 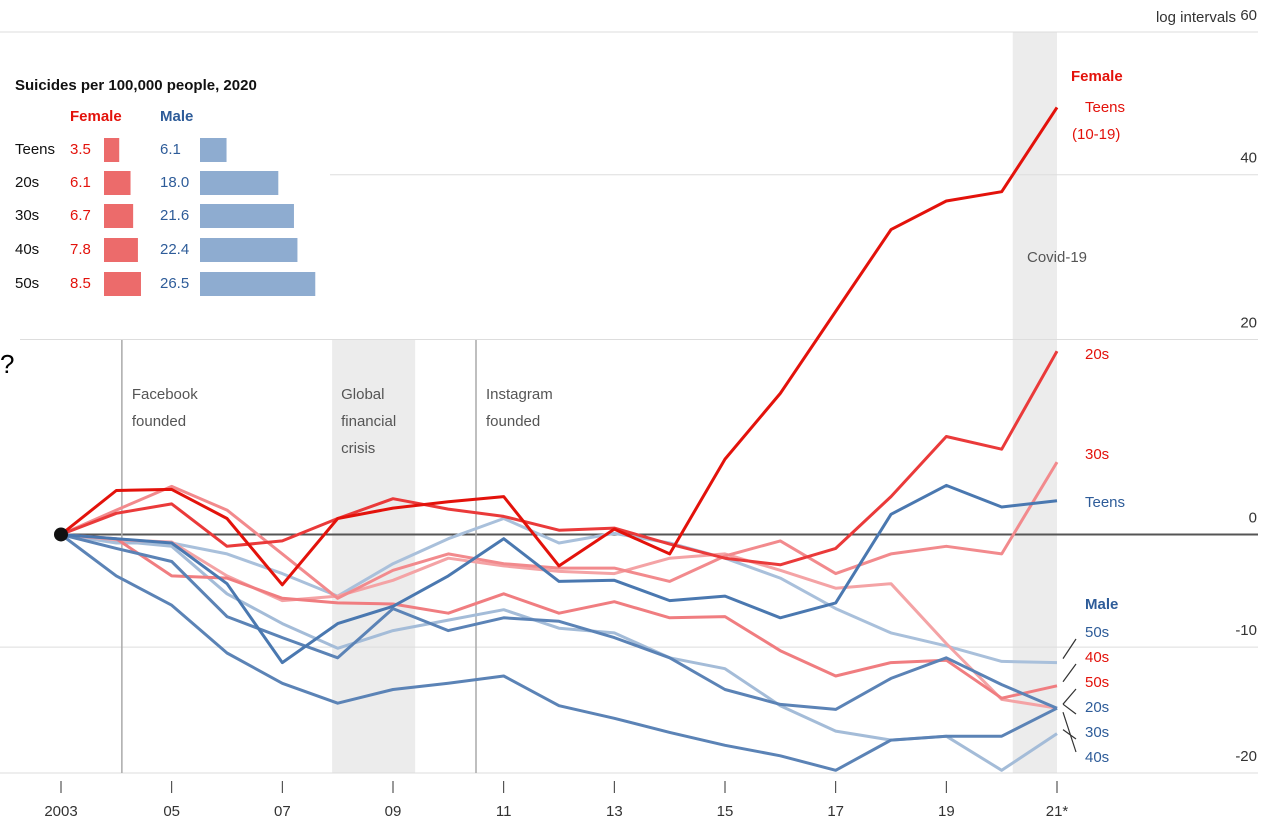 What do you see at coordinates (1246, 630) in the screenshot?
I see `y-tick-label: -10` at bounding box center [1246, 630].